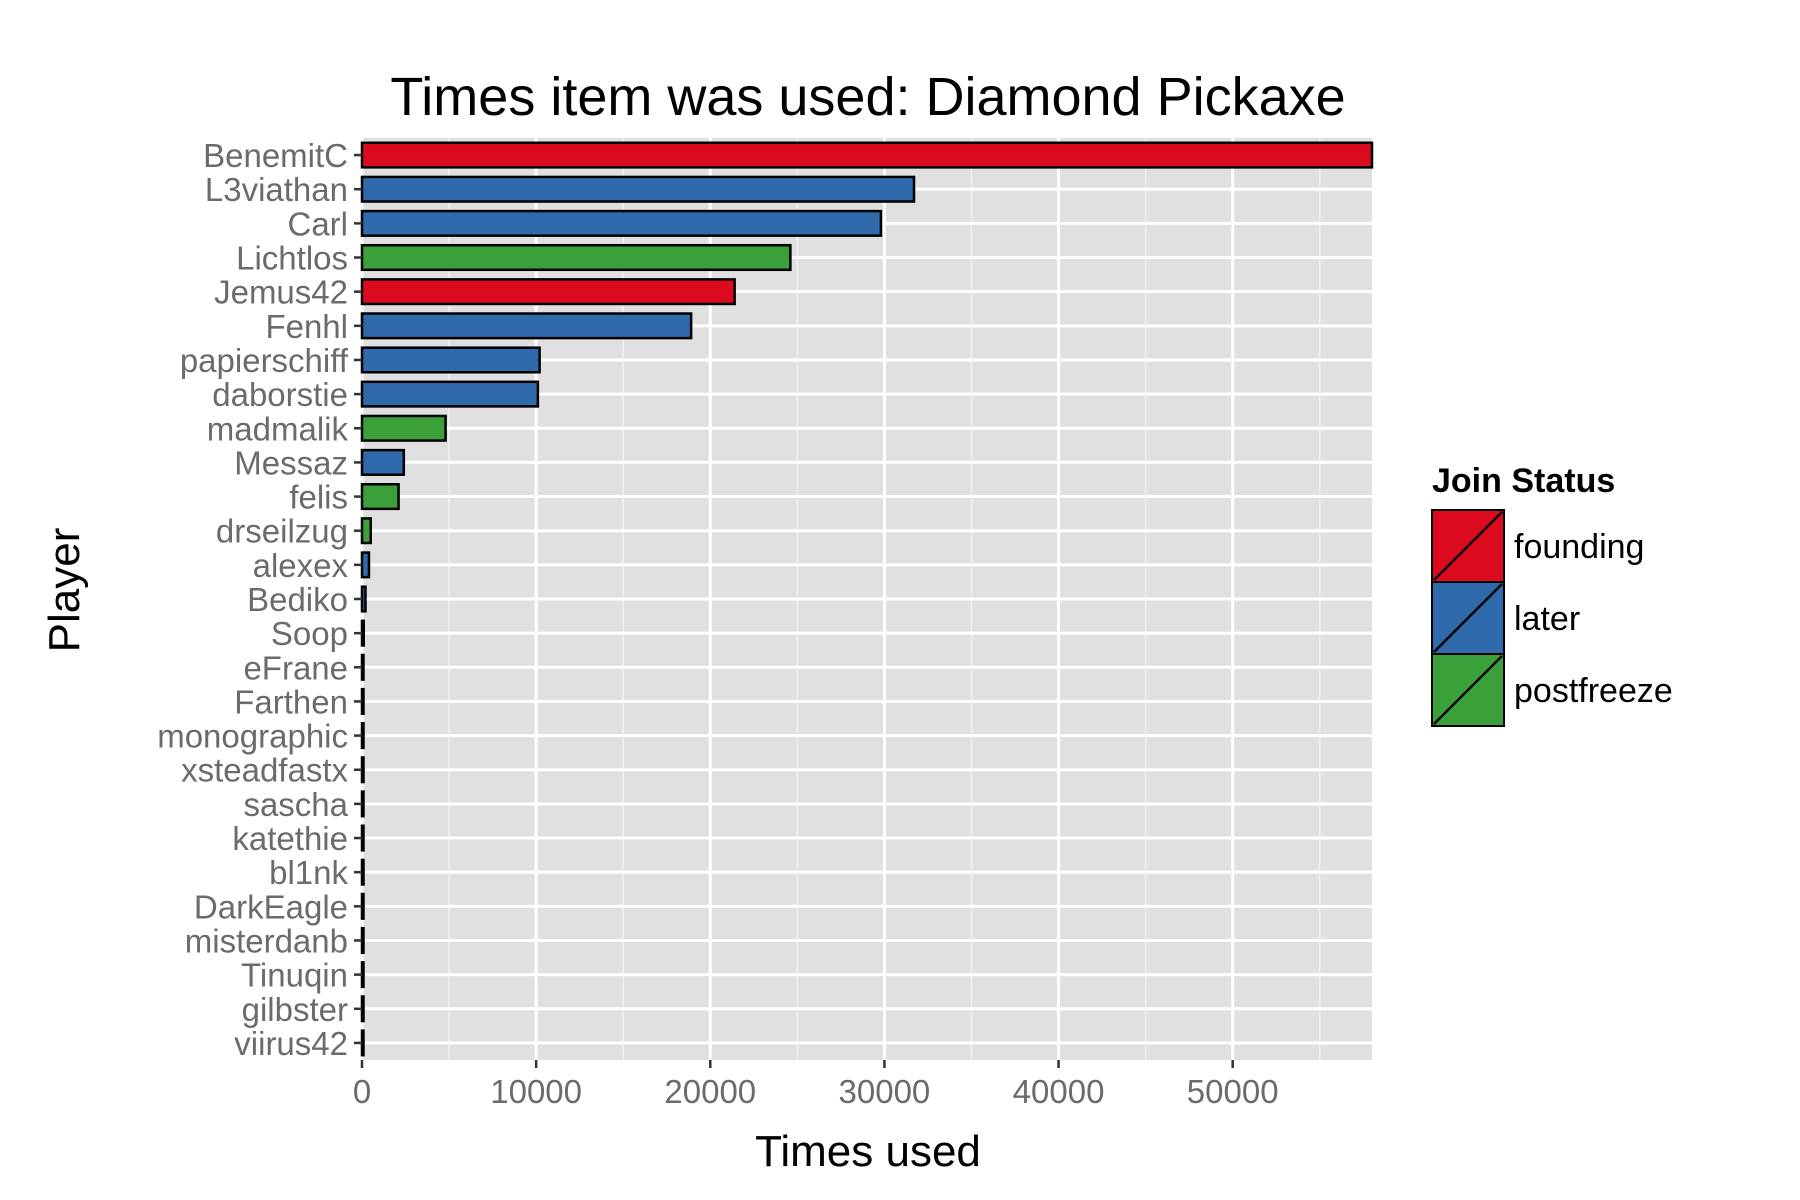 This screenshot has height=1200, width=1800. What do you see at coordinates (380, 497) in the screenshot?
I see `bar-felis` at bounding box center [380, 497].